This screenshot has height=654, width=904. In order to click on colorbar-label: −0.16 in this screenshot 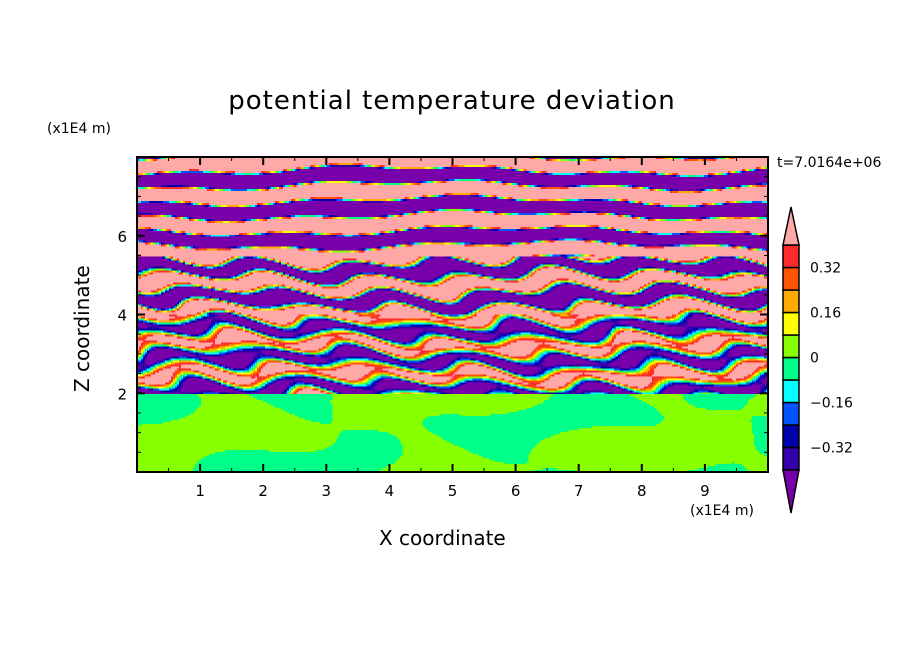, I will do `click(831, 404)`.